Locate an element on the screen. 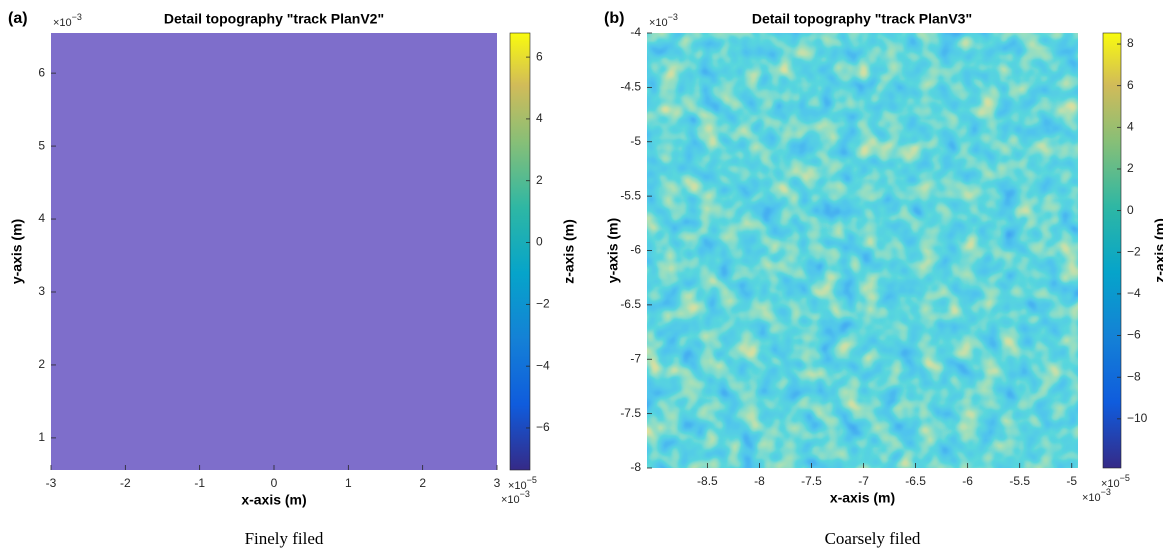 The image size is (1163, 554). y-tick-label: -4.5 is located at coordinates (630, 87).